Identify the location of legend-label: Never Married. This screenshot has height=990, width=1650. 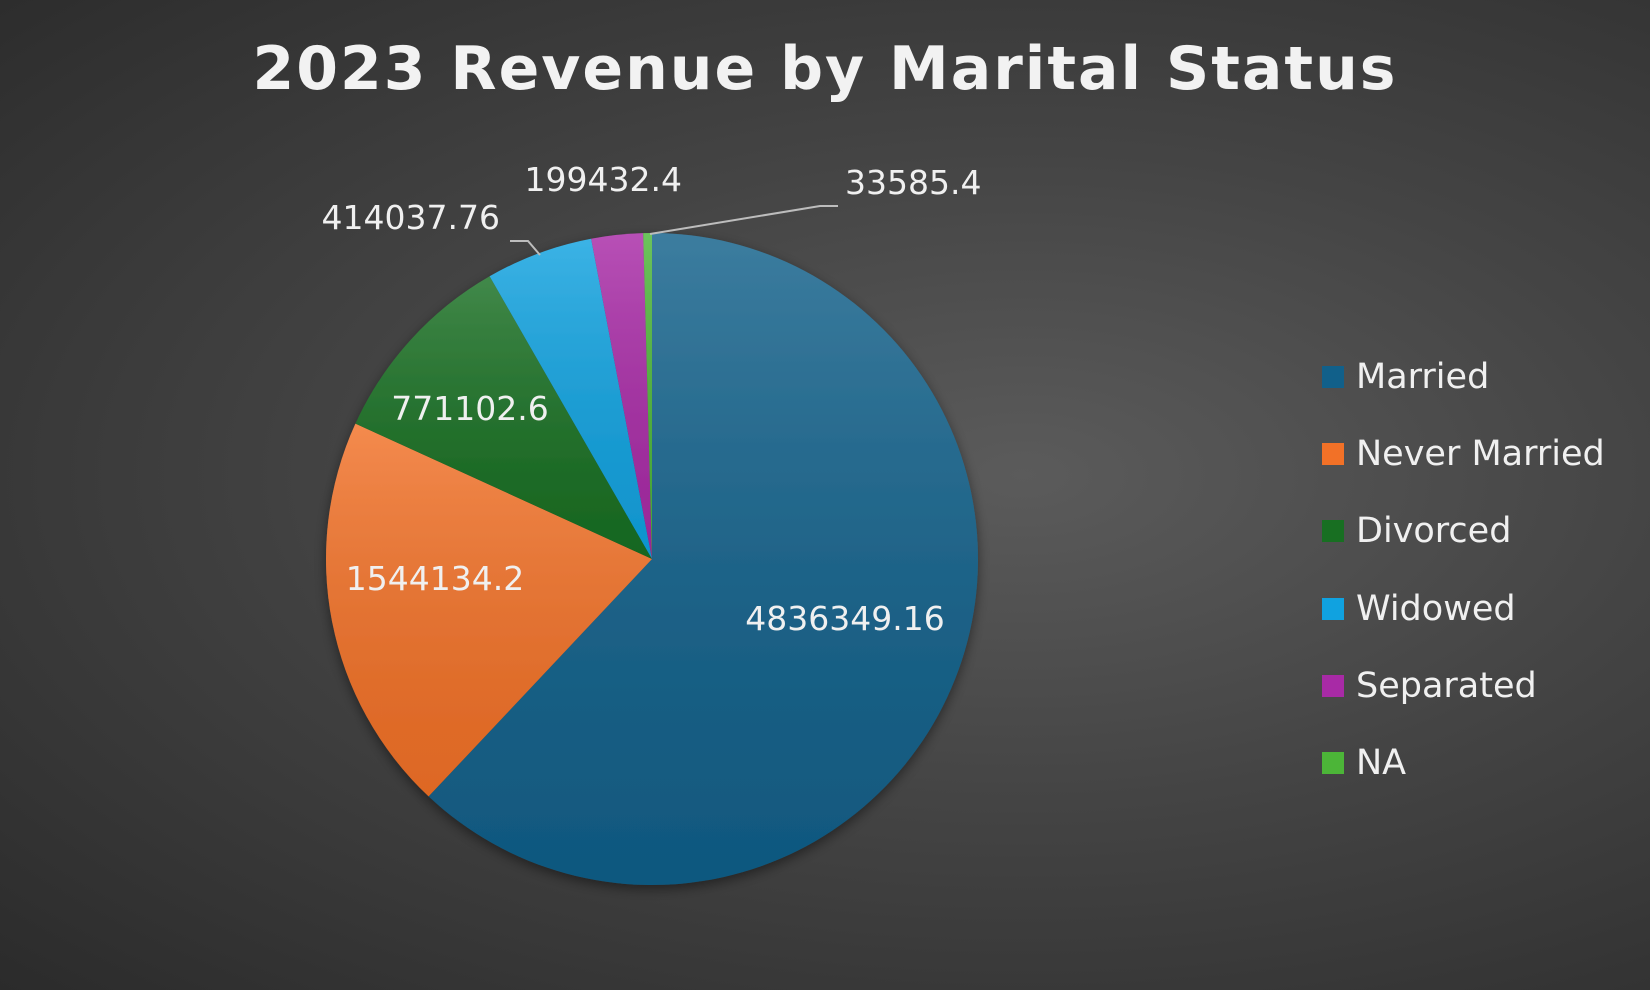
(1480, 453).